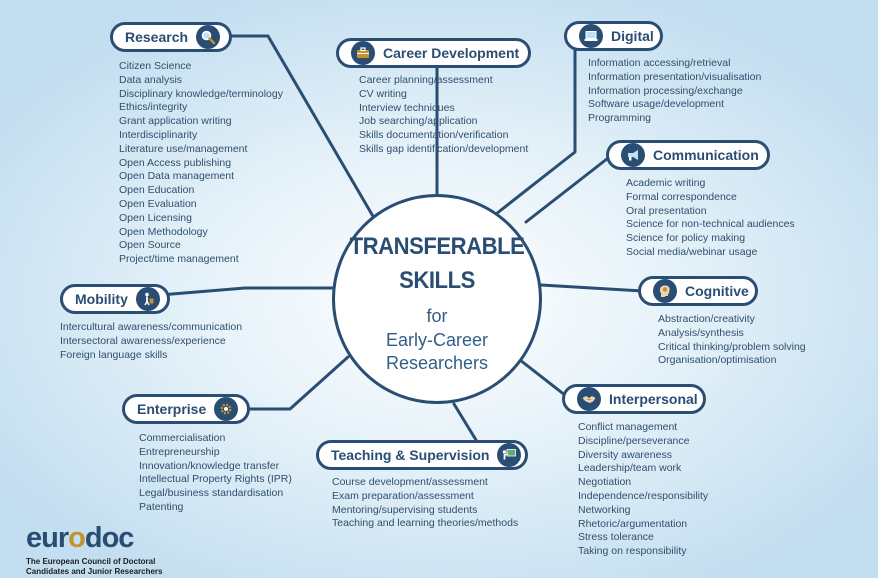  Describe the element at coordinates (437, 363) in the screenshot. I see `center-researchers: Researchers` at that location.